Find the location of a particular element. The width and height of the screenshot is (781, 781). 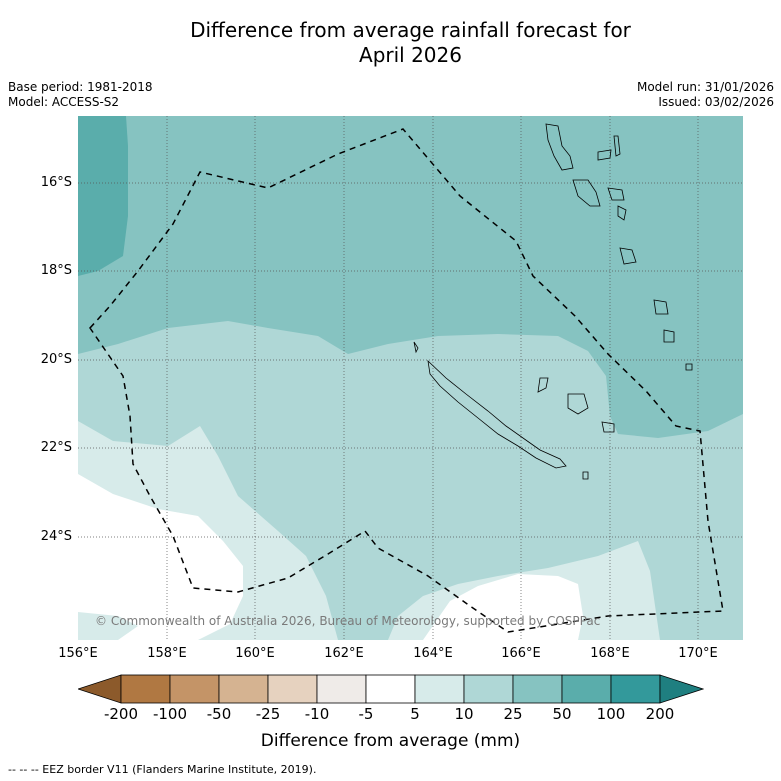

x-tick-166e: 166°E is located at coordinates (521, 653).